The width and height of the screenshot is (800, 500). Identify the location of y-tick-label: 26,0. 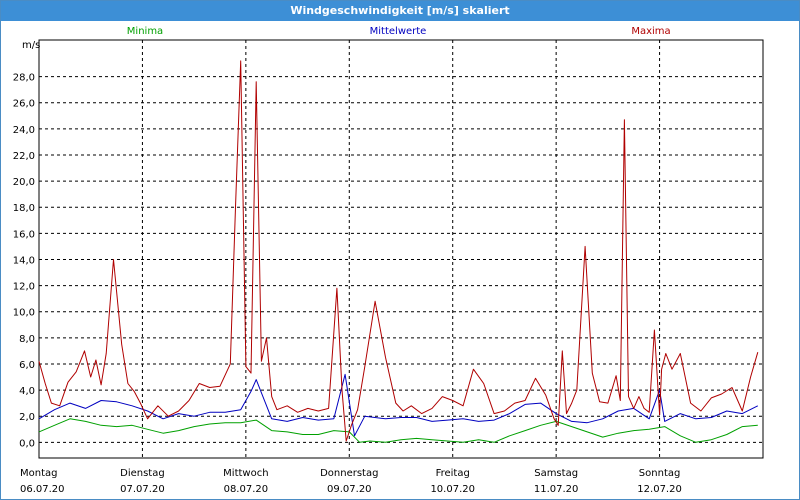
(24, 104).